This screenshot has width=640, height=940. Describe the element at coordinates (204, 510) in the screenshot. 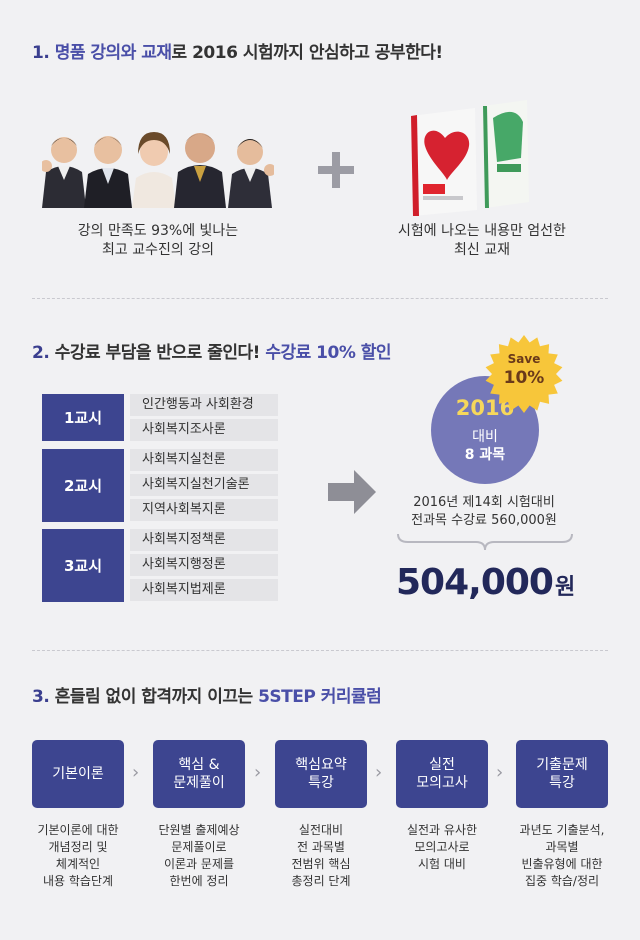

I see `subject-item: 지역사회복지론` at that location.